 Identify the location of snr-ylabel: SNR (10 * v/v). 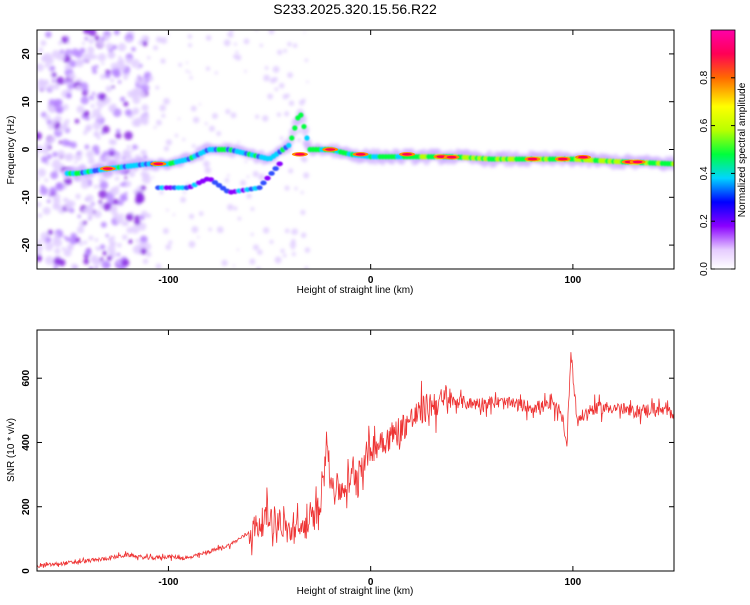
(11, 450).